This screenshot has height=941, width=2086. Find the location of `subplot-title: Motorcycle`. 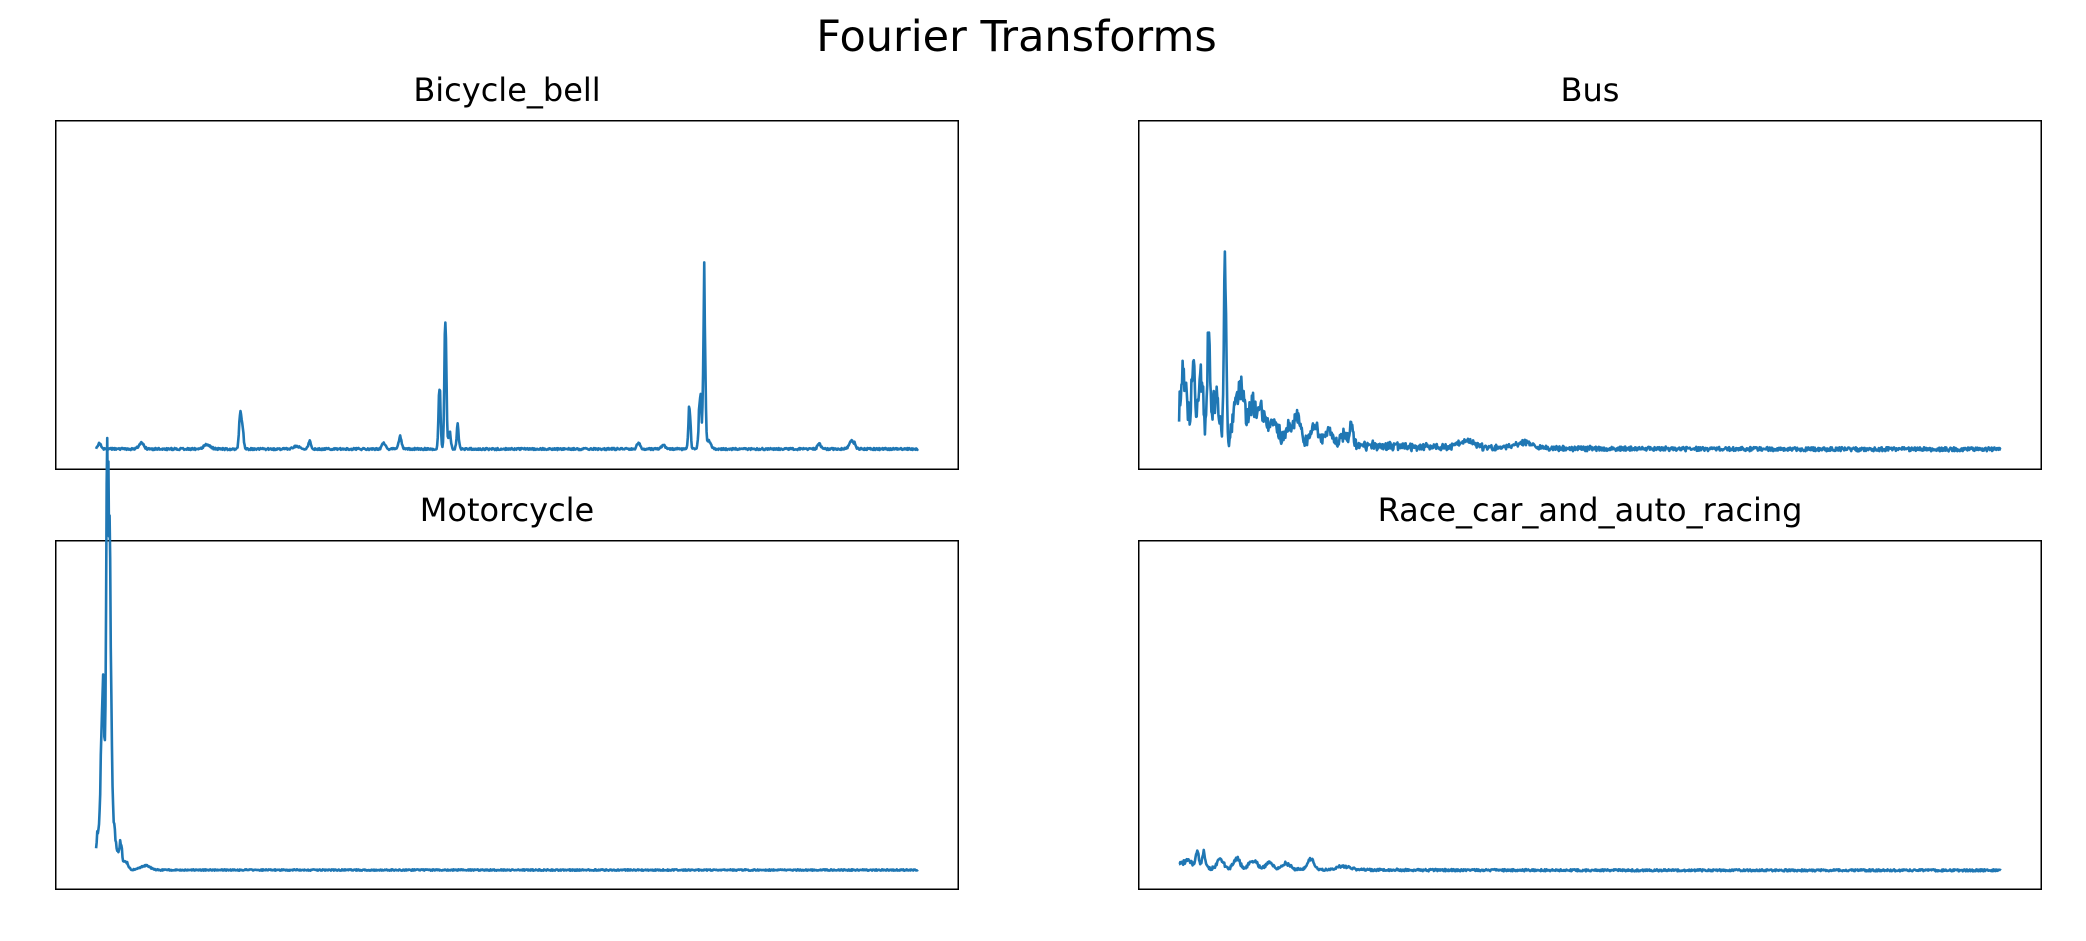

subplot-title: Motorcycle is located at coordinates (507, 510).